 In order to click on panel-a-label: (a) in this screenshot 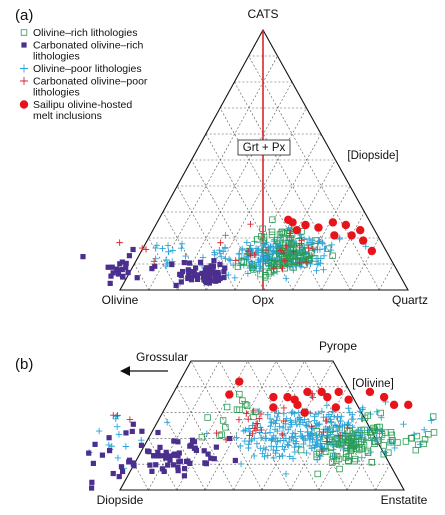, I will do `click(24, 15)`.